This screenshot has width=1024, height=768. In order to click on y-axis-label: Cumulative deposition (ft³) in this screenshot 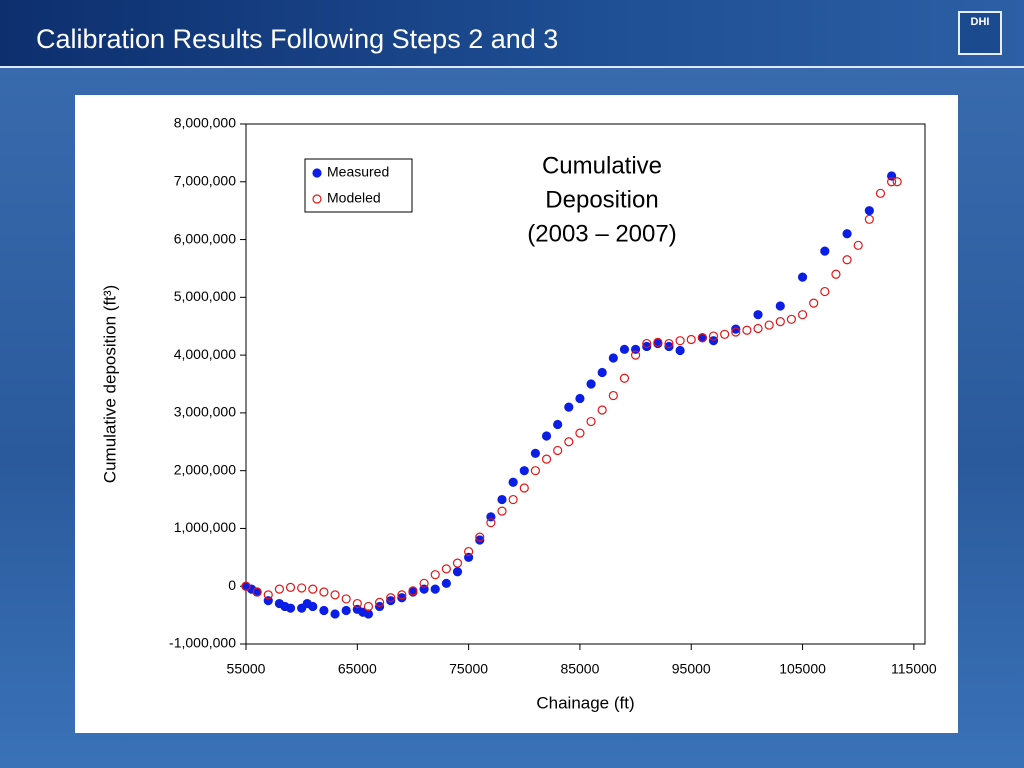, I will do `click(109, 384)`.